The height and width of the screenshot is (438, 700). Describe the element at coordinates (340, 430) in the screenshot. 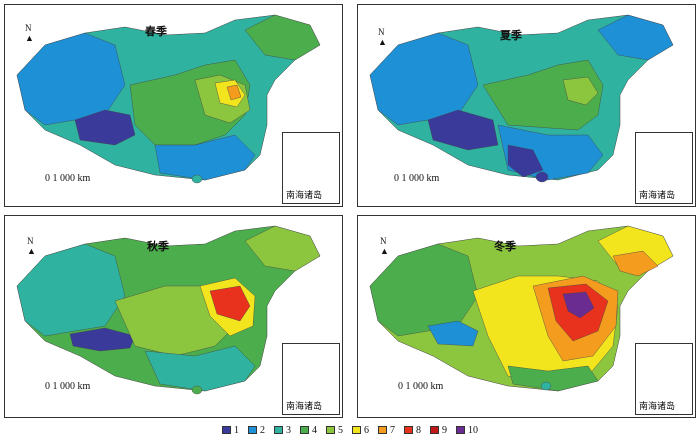

I see `legend-label: 5` at that location.